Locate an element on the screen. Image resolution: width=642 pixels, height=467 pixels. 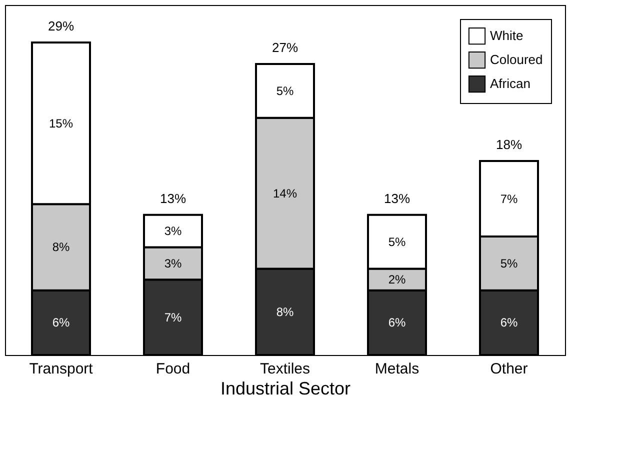
total-label: 18% is located at coordinates (509, 144).